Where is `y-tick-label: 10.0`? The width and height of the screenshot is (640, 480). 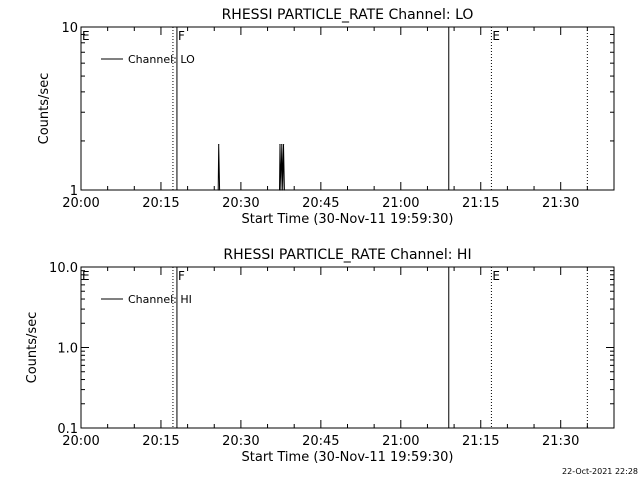
y-tick-label: 10.0 is located at coordinates (63, 268).